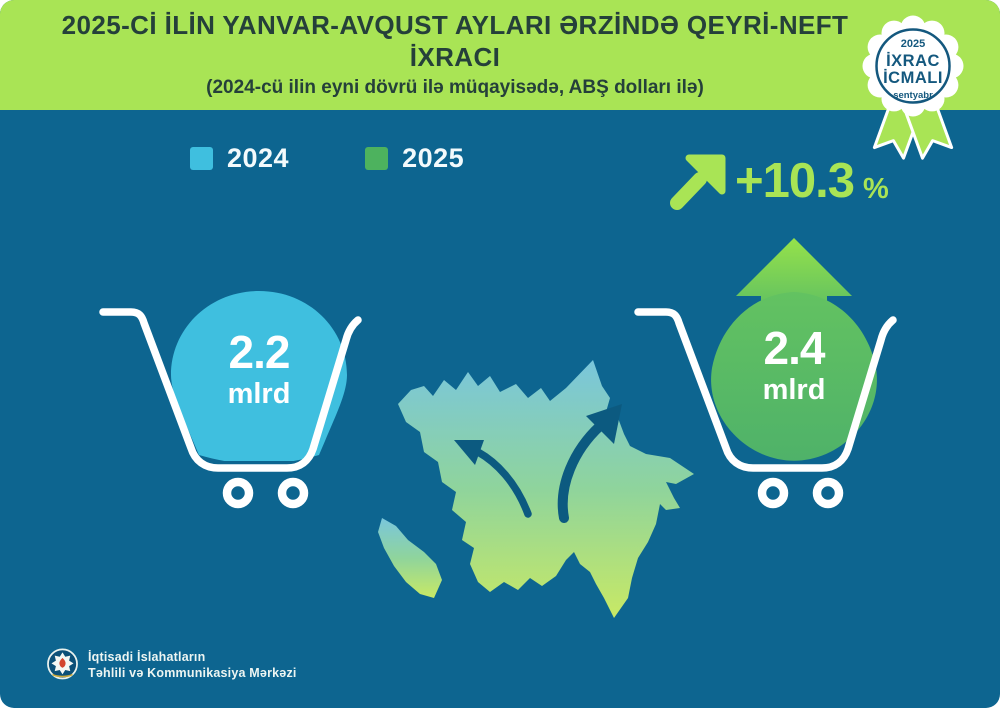 The height and width of the screenshot is (708, 1000). I want to click on badge-line1: İXRAC, so click(913, 61).